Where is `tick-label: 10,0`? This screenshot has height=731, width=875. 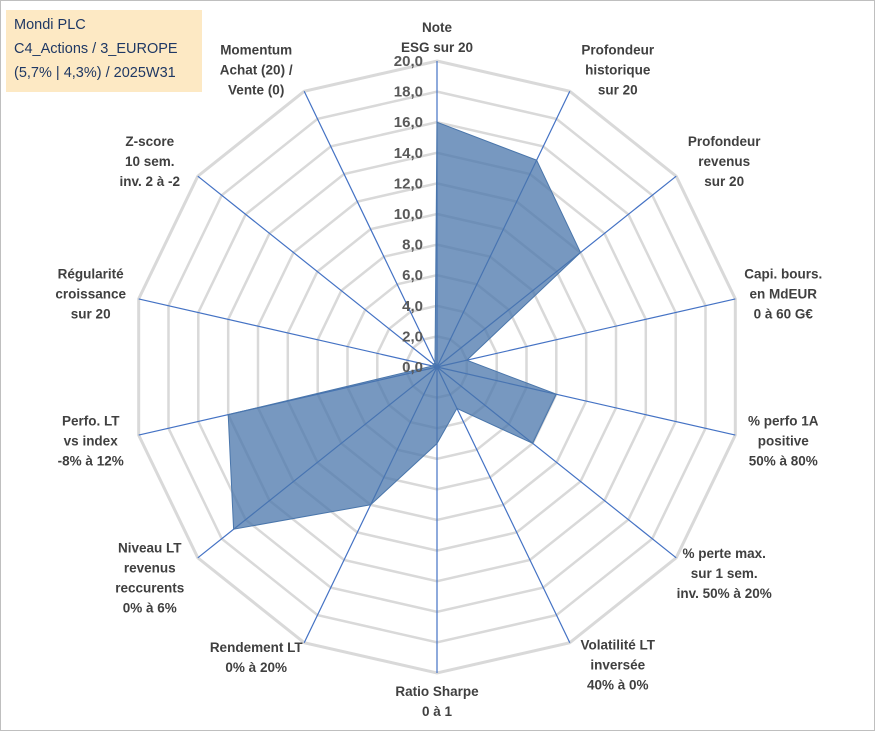 tick-label: 10,0 is located at coordinates (408, 214).